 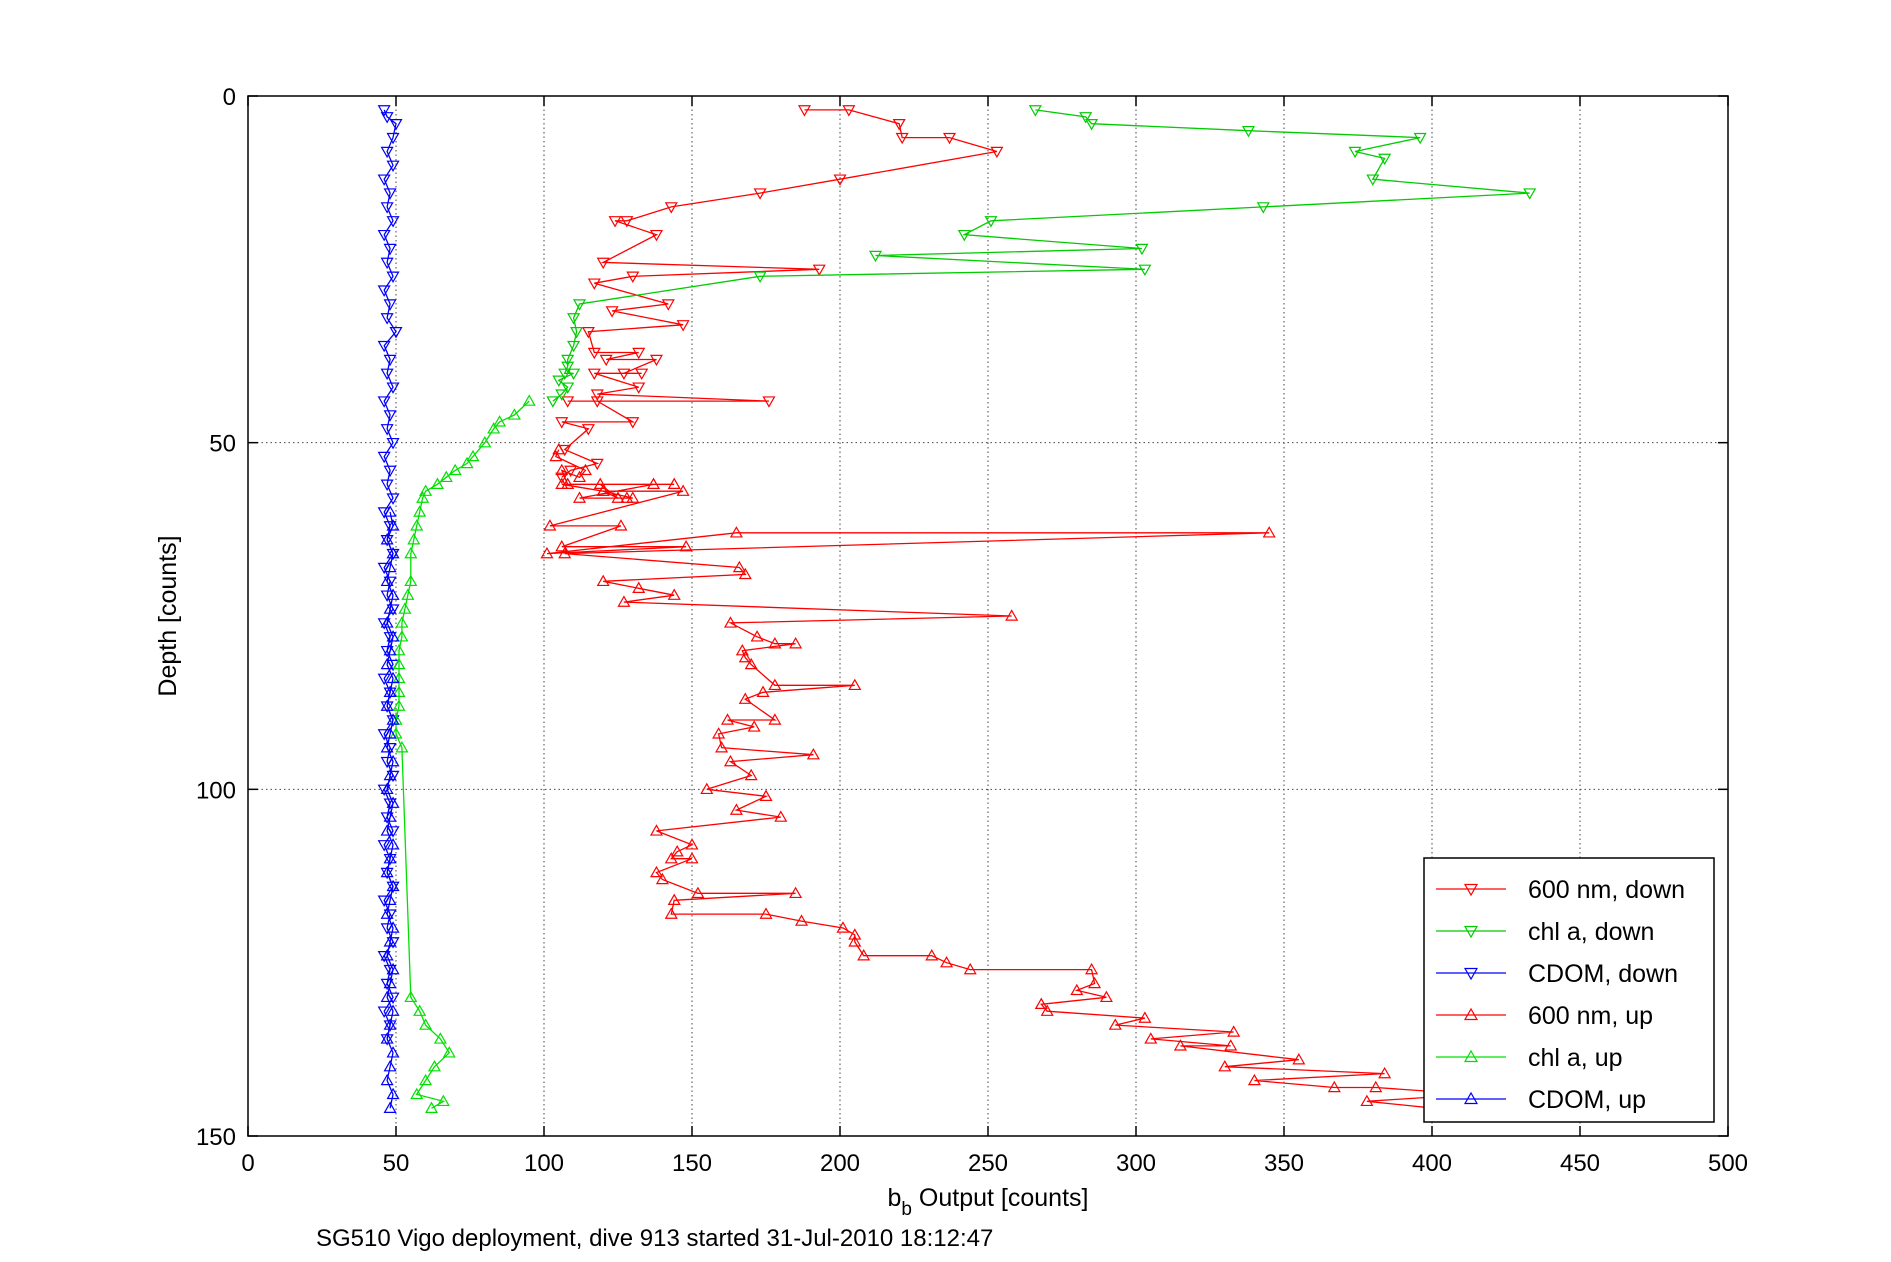 I want to click on legend-box, so click(x=1569, y=990).